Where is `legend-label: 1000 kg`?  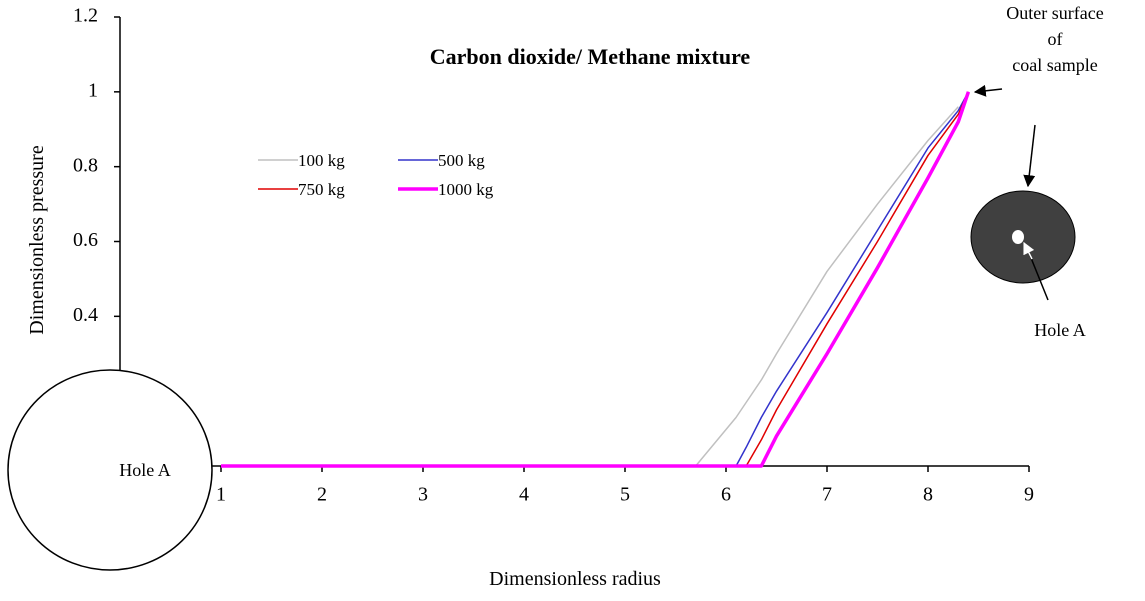 legend-label: 1000 kg is located at coordinates (466, 189).